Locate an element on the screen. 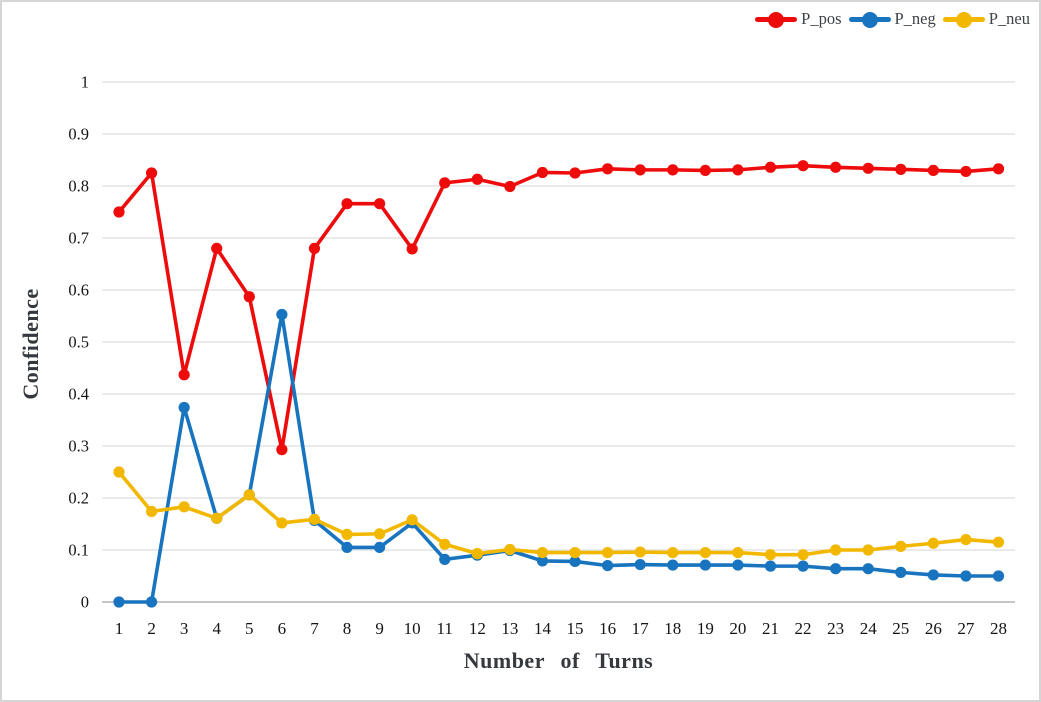 Image resolution: width=1041 pixels, height=702 pixels. y-tick-label: 0.3 is located at coordinates (78, 446).